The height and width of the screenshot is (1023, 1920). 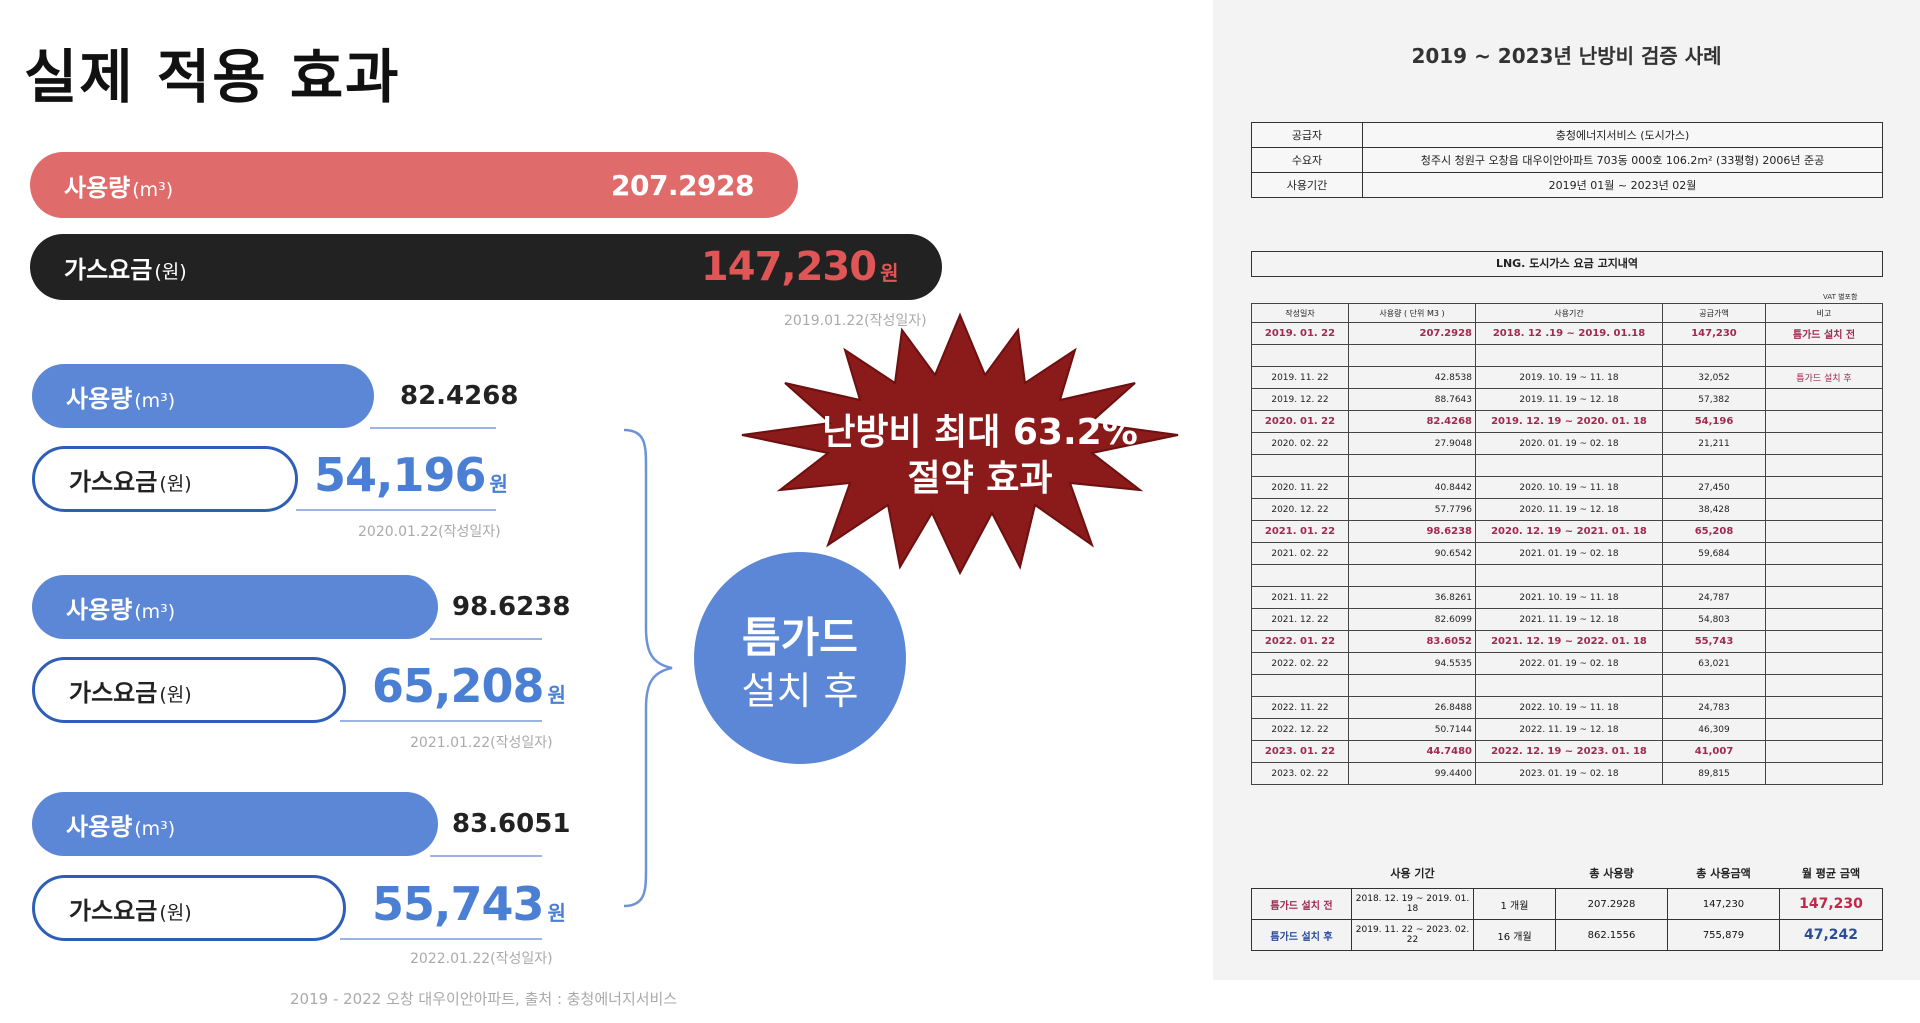 I want to click on fee-value-2020: 54,196 원, so click(x=411, y=475).